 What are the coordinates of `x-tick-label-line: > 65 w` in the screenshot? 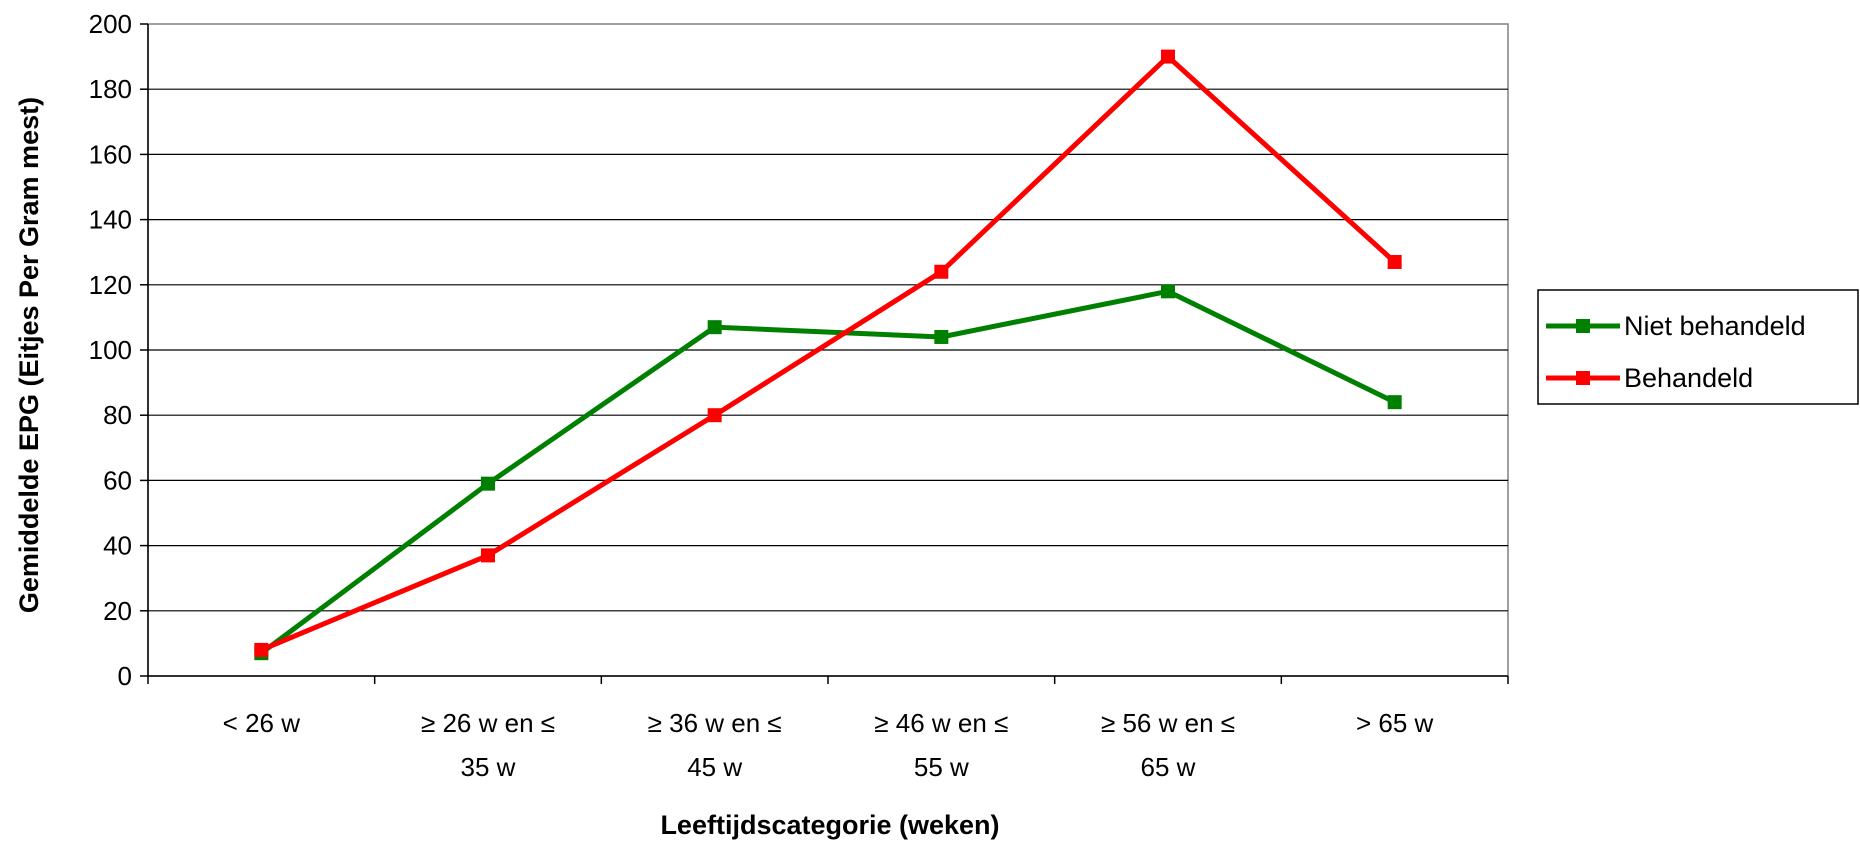 It's located at (1395, 723).